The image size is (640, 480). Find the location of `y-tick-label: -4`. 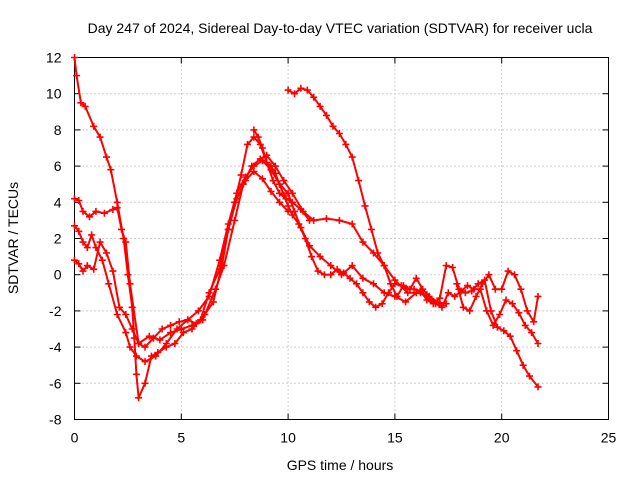

y-tick-label: -4 is located at coordinates (55, 347).